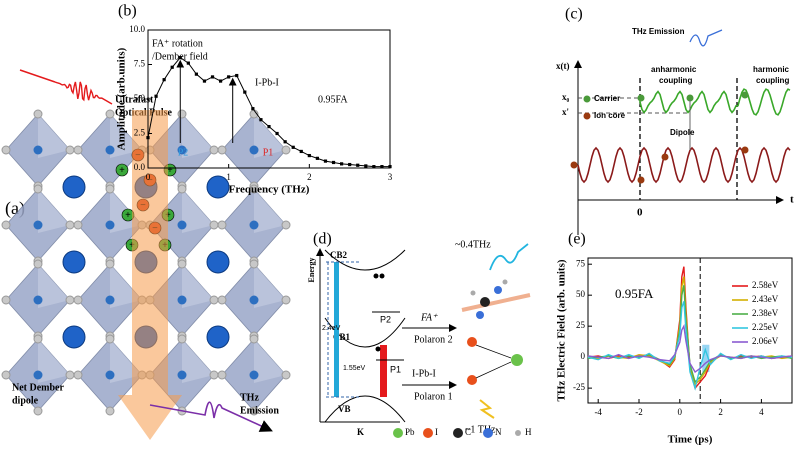 The height and width of the screenshot is (451, 798). Describe the element at coordinates (528, 432) in the screenshot. I see `atom-label: H` at that location.